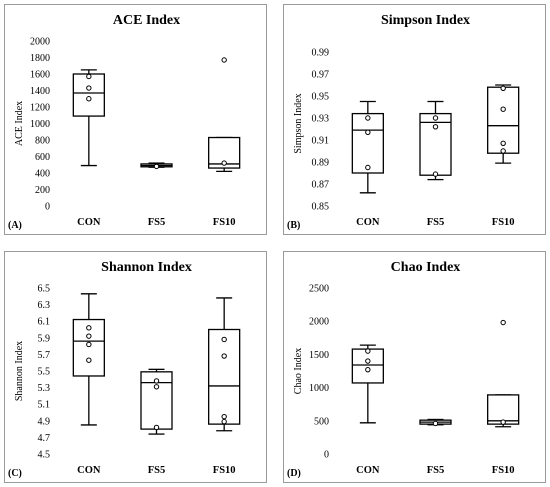  Describe the element at coordinates (44, 305) in the screenshot. I see `y-tick-label: 6.3` at that location.